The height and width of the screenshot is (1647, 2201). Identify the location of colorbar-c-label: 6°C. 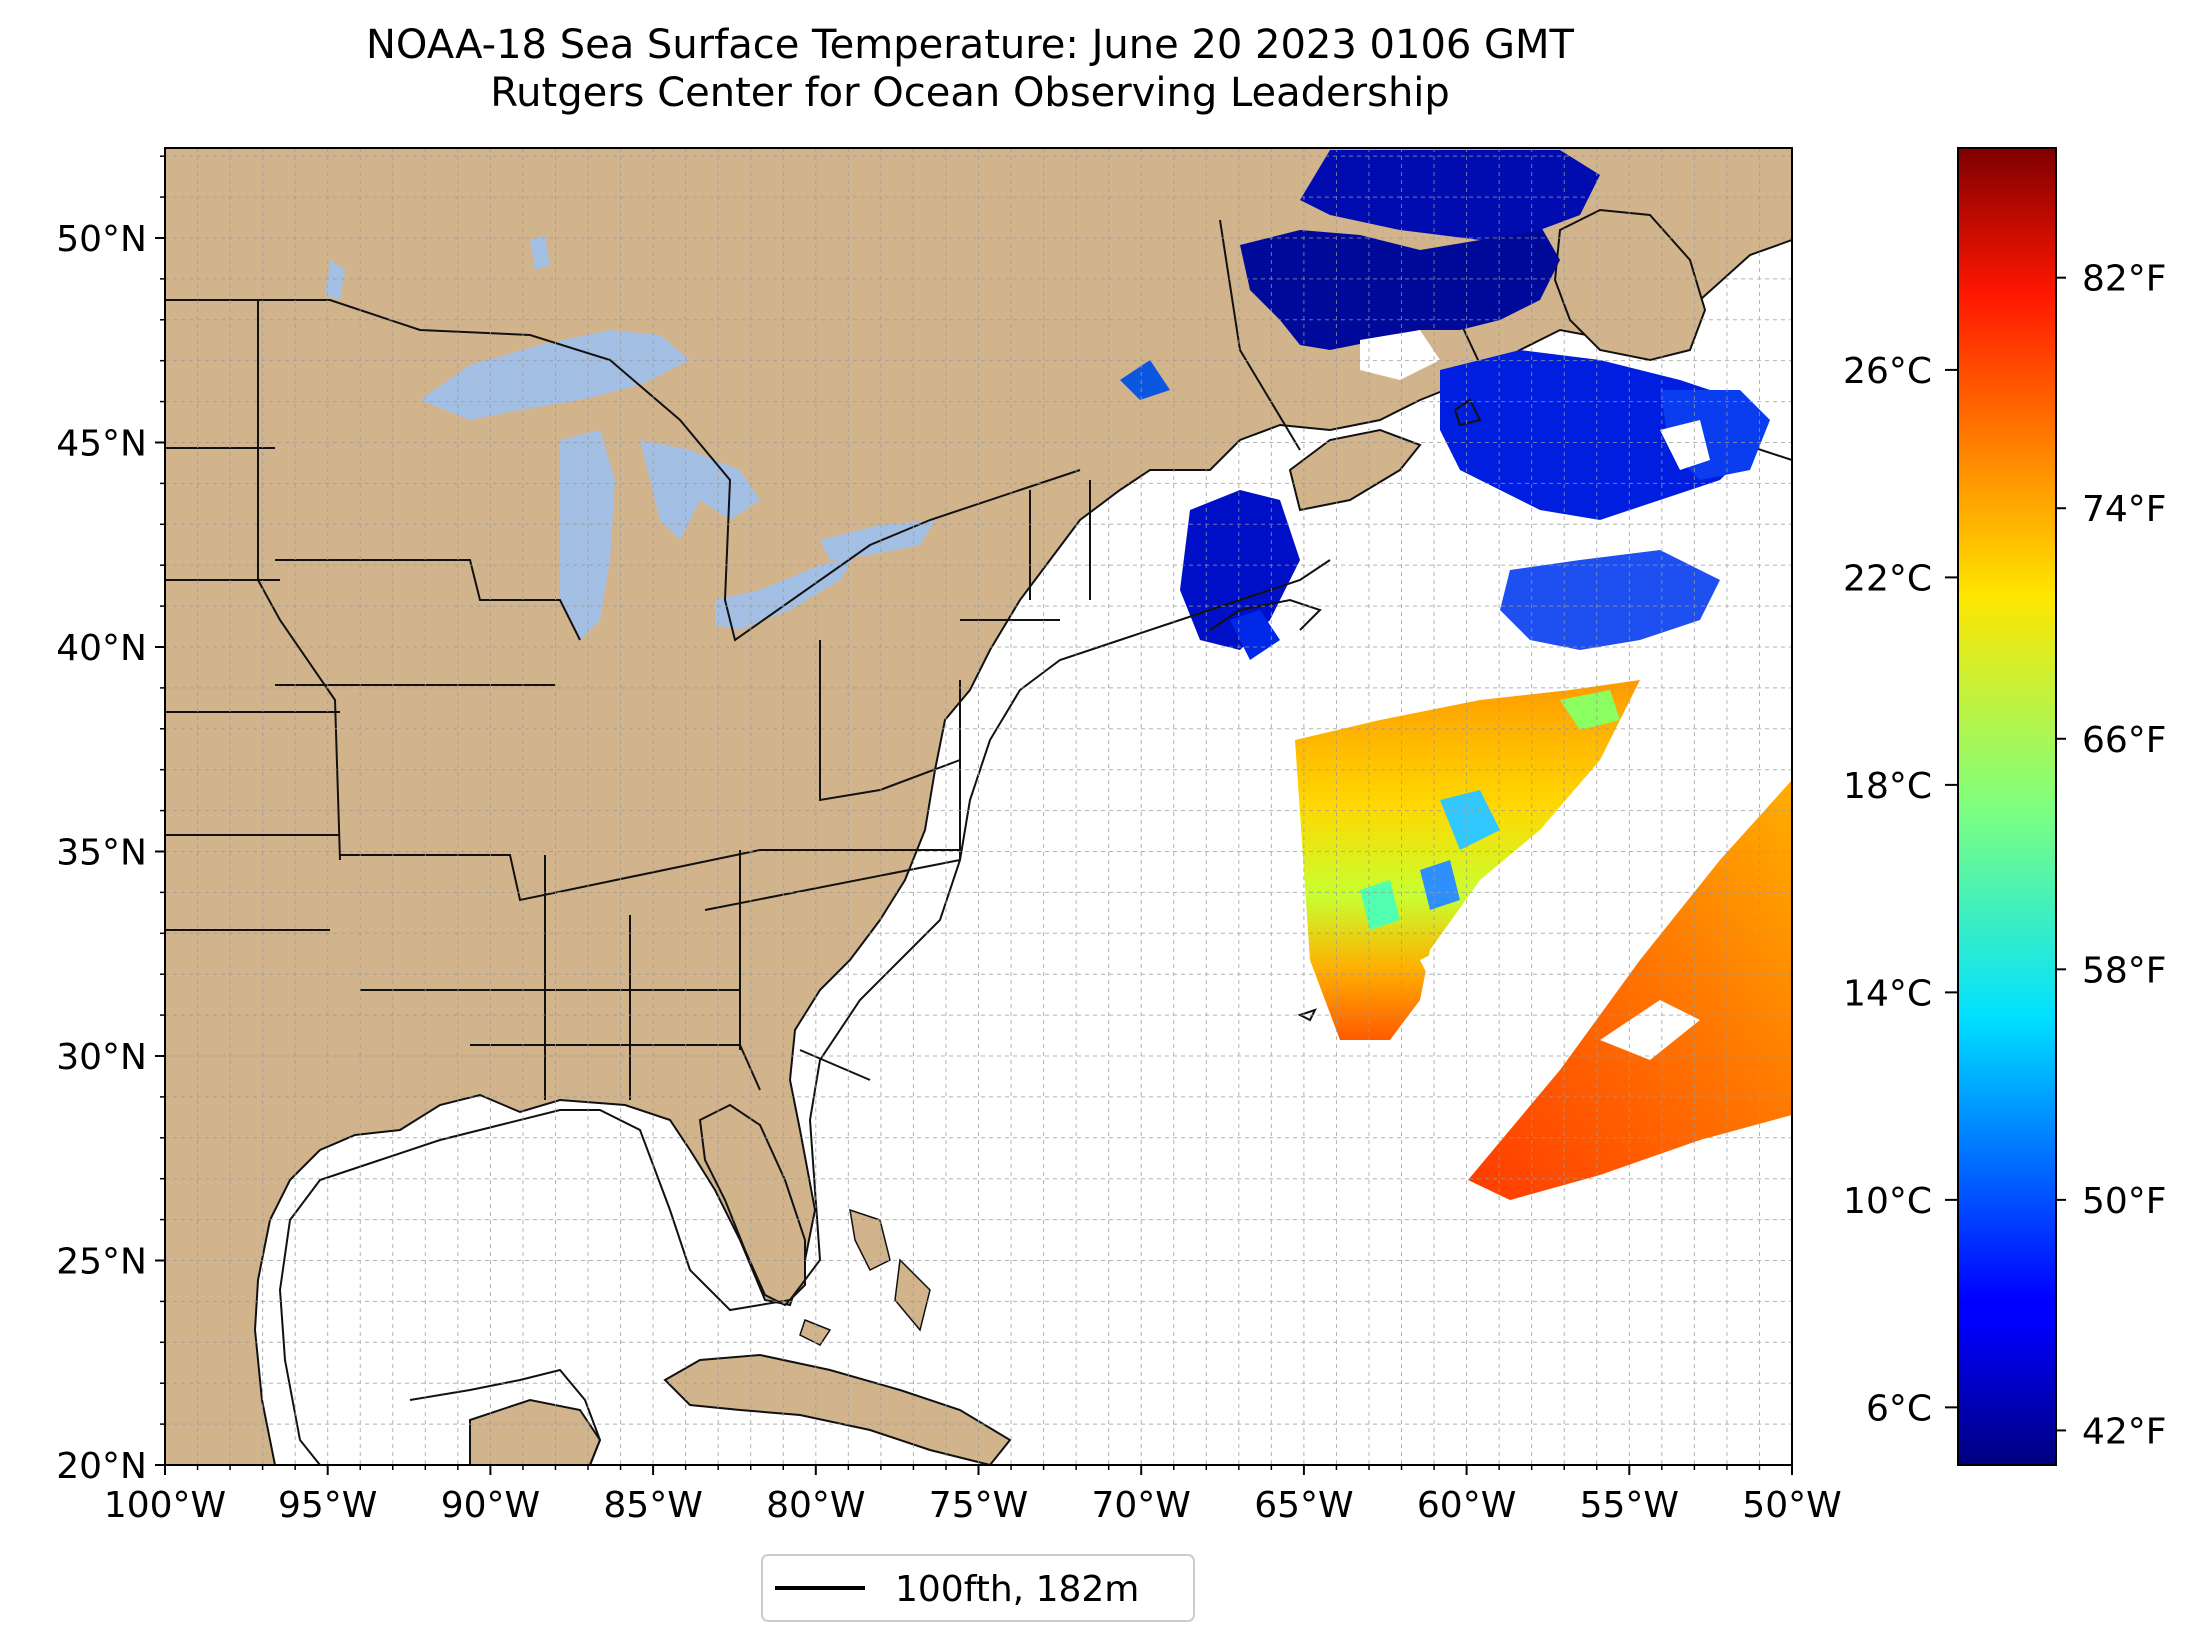
(1899, 1408).